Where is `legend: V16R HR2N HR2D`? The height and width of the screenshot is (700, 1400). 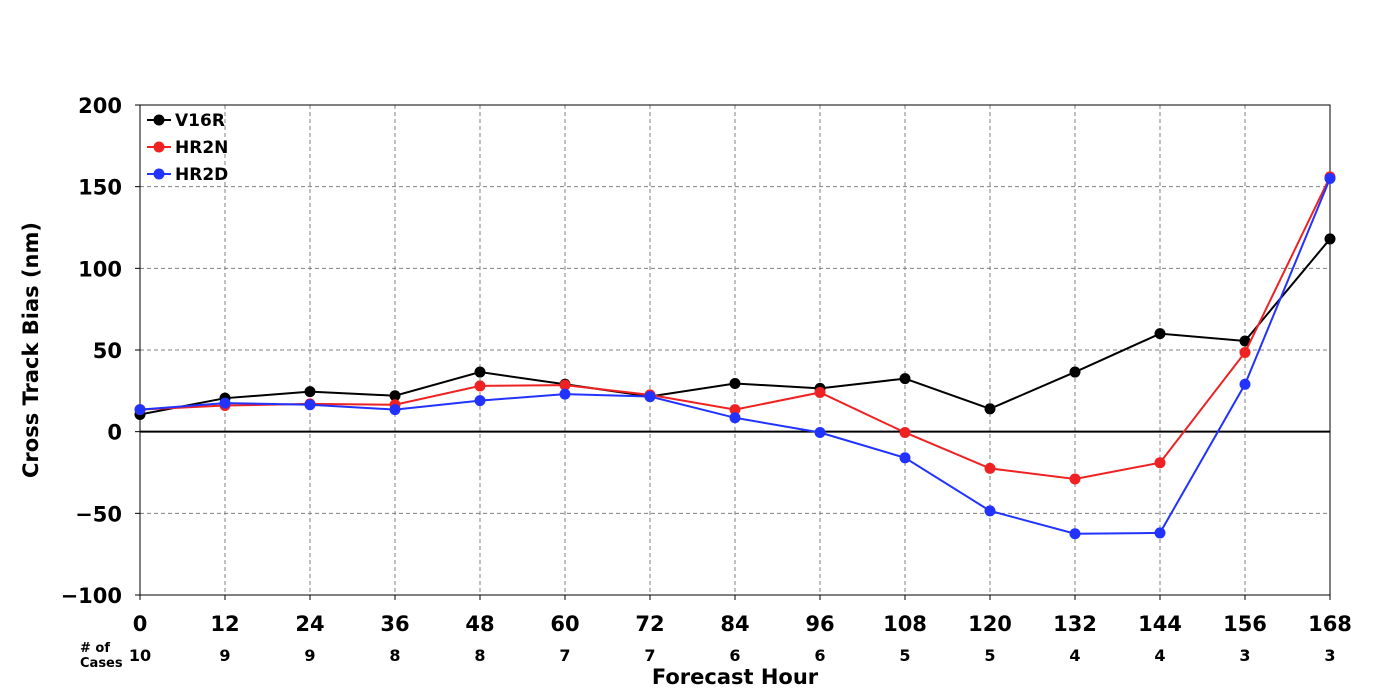 legend: V16R HR2N HR2D is located at coordinates (187, 148).